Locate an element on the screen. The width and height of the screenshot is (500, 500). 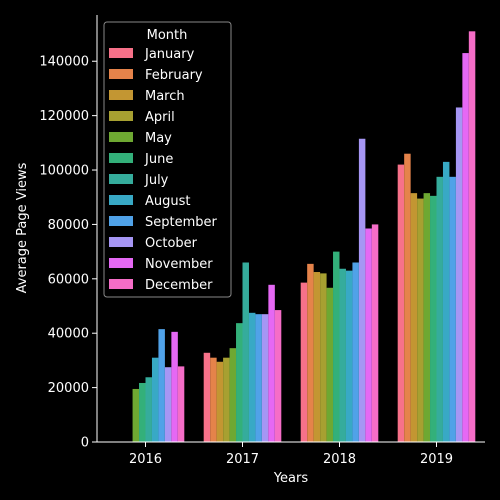
bar-august-2019 is located at coordinates (446, 301).